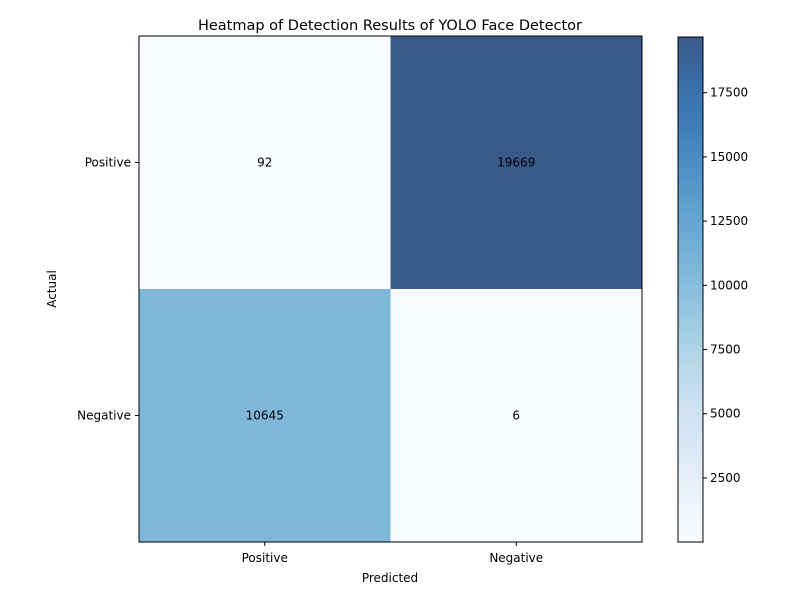  Describe the element at coordinates (725, 350) in the screenshot. I see `colorbar-tick-label: 7500` at that location.